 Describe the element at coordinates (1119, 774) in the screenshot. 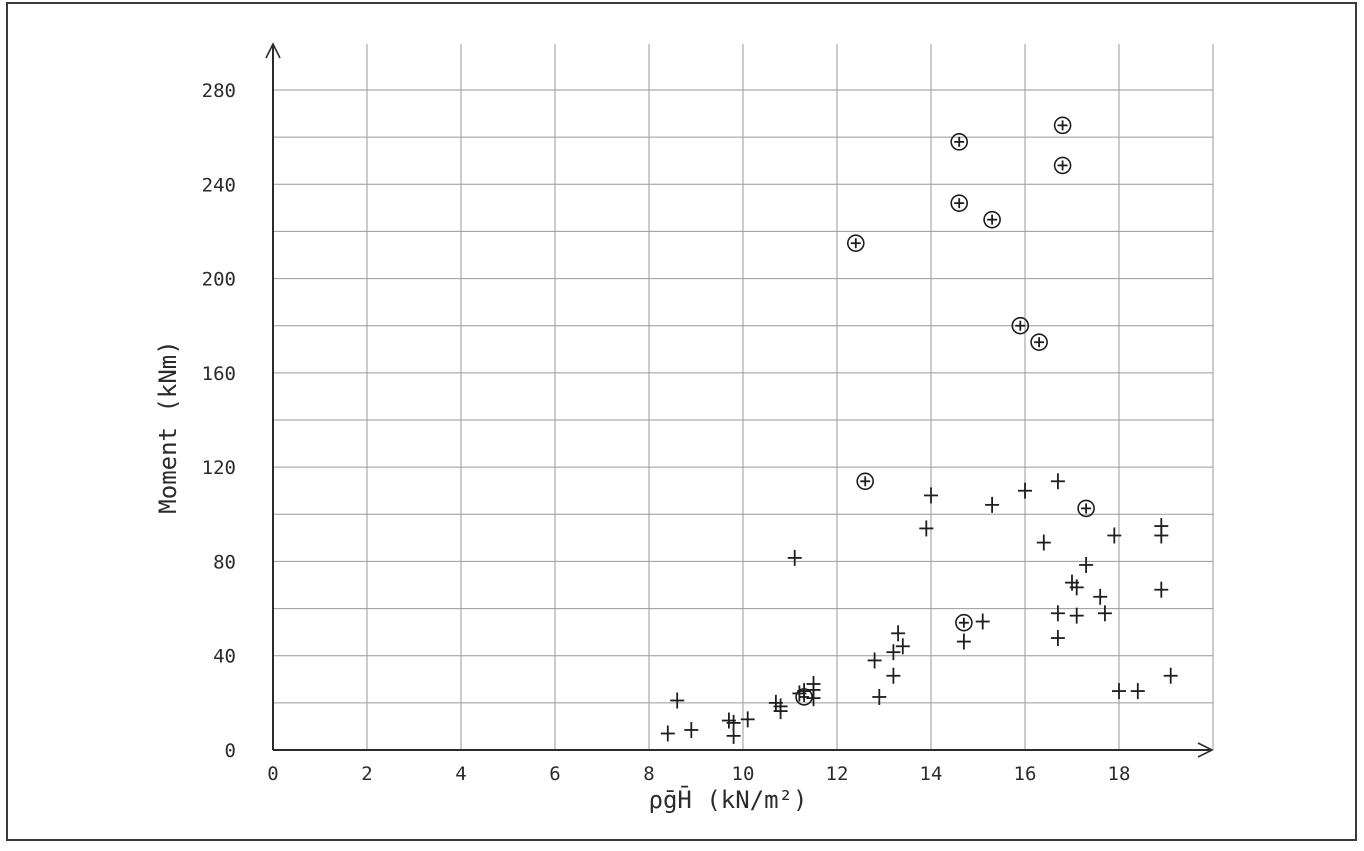

I see `x-tick-label: 18` at that location.